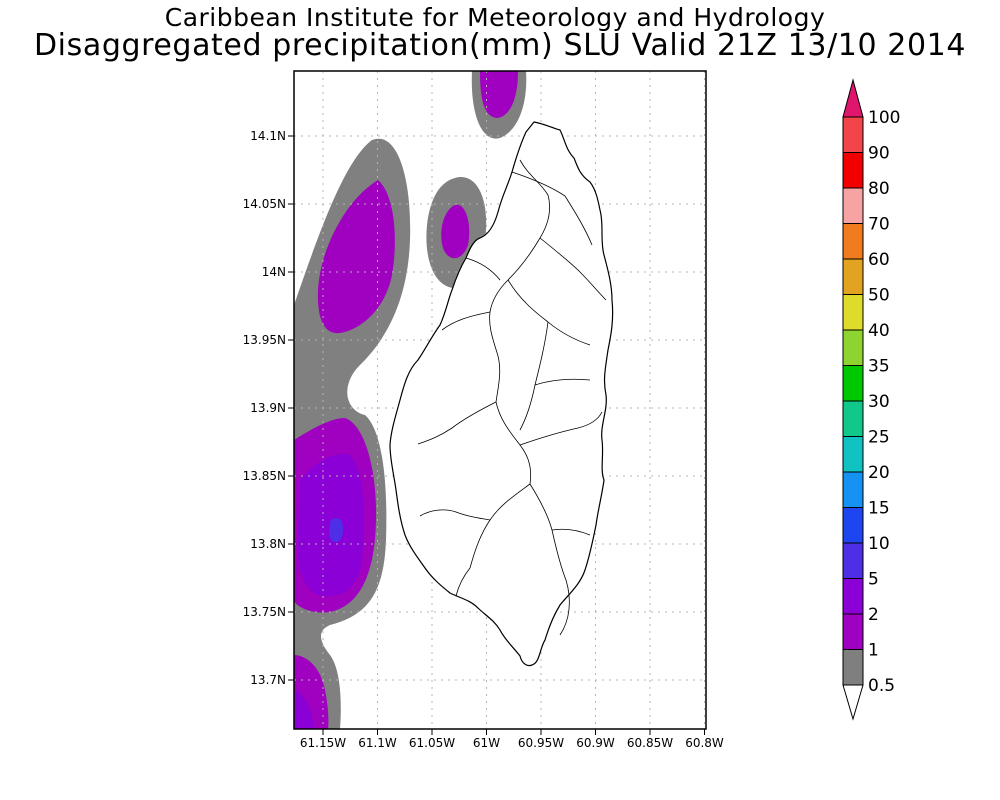 This screenshot has width=1000, height=800. I want to click on lon-tick-label: 60.95W, so click(541, 743).